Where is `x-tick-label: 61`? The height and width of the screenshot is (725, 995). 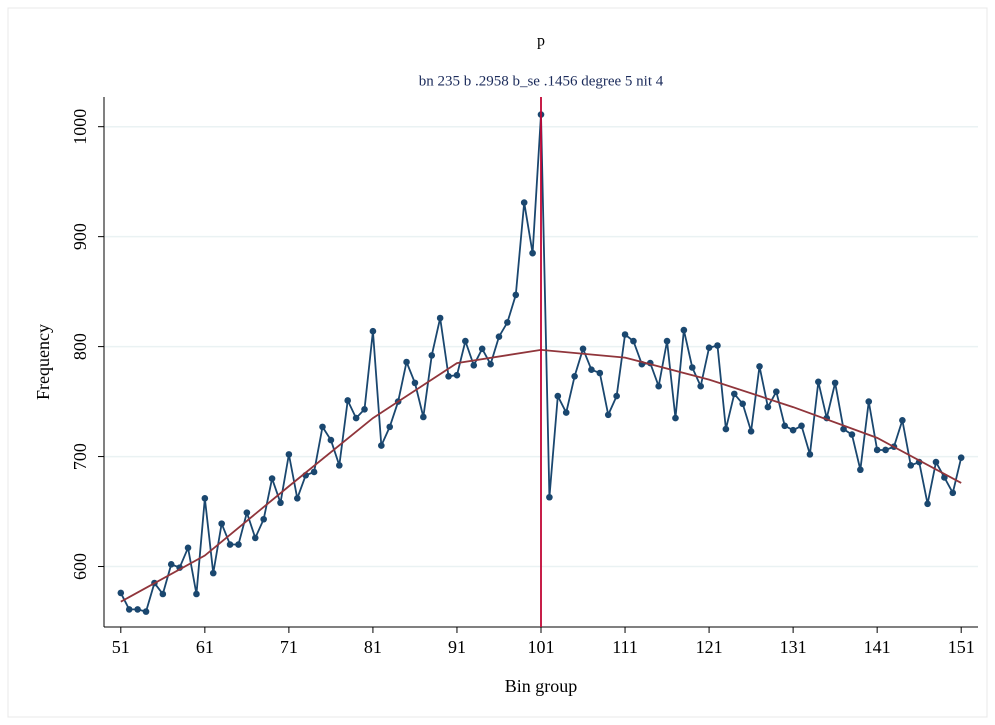 x-tick-label: 61 is located at coordinates (205, 647).